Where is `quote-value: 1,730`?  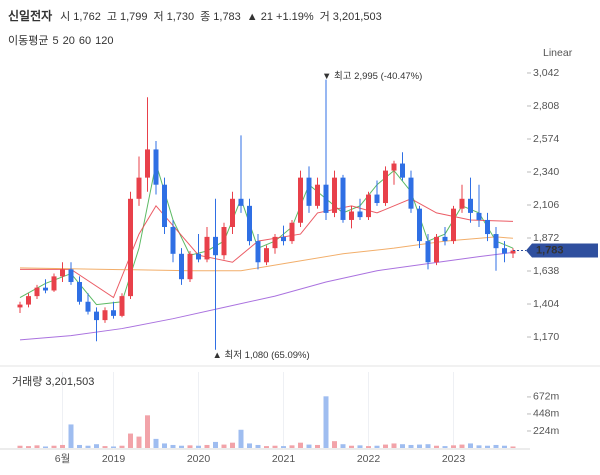 quote-value: 1,730 is located at coordinates (181, 17).